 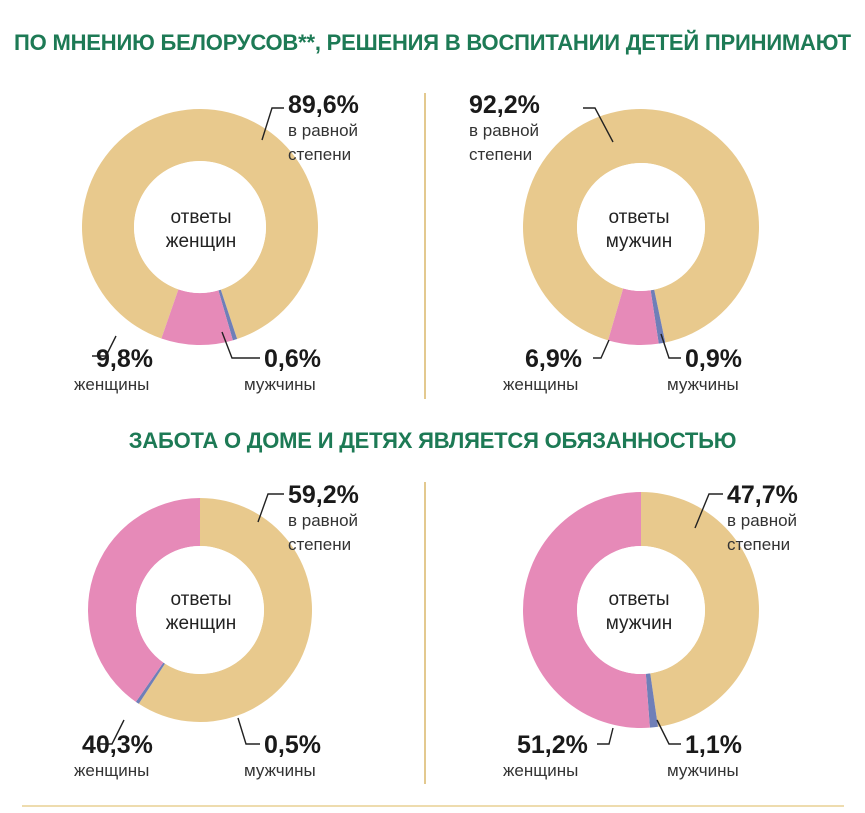 I want to click on divider-horizontal-bottom, so click(x=433, y=806).